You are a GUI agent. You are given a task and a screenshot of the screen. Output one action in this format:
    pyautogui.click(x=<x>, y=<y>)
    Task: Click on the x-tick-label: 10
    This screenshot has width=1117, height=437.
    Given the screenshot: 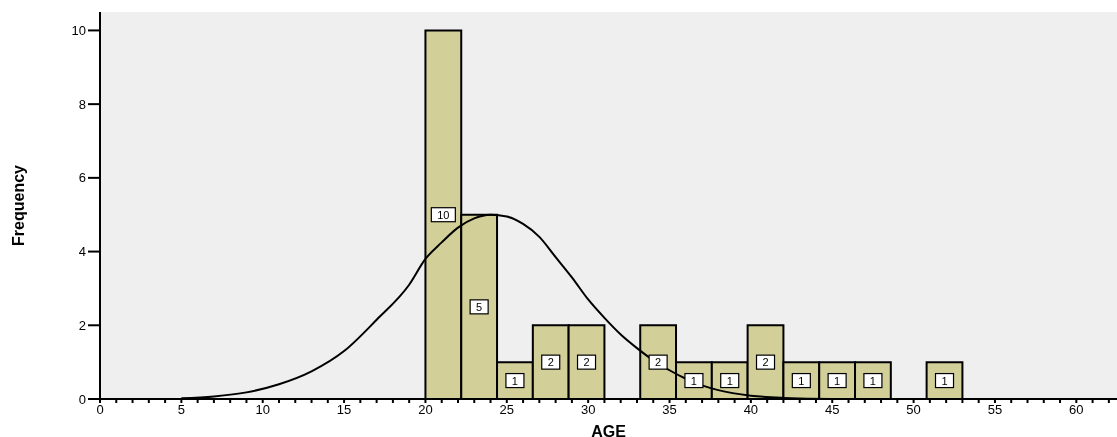 What is the action you would take?
    pyautogui.click(x=262, y=410)
    